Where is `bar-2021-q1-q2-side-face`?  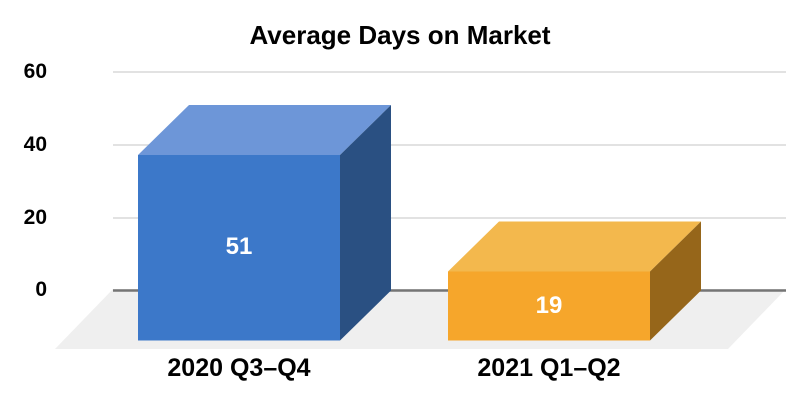
bar-2021-q1-q2-side-face is located at coordinates (675, 281).